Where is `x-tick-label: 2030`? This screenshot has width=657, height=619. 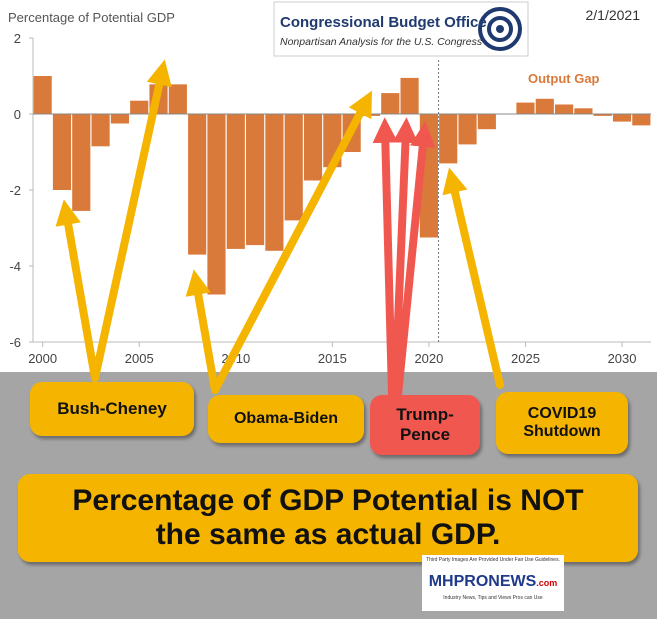
x-tick-label: 2030 is located at coordinates (622, 358).